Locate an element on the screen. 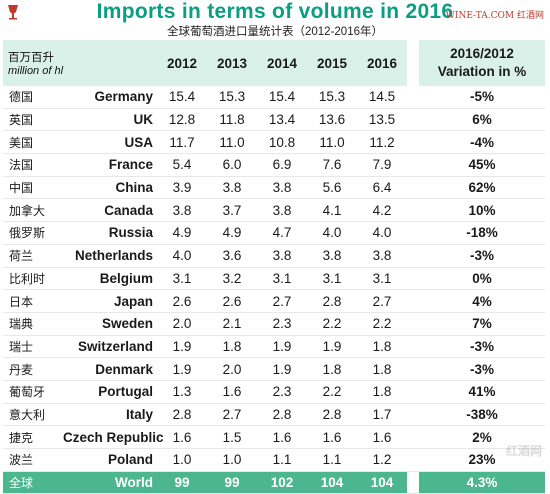 This screenshot has width=550, height=494. volume-cell: 5.4 is located at coordinates (182, 165).